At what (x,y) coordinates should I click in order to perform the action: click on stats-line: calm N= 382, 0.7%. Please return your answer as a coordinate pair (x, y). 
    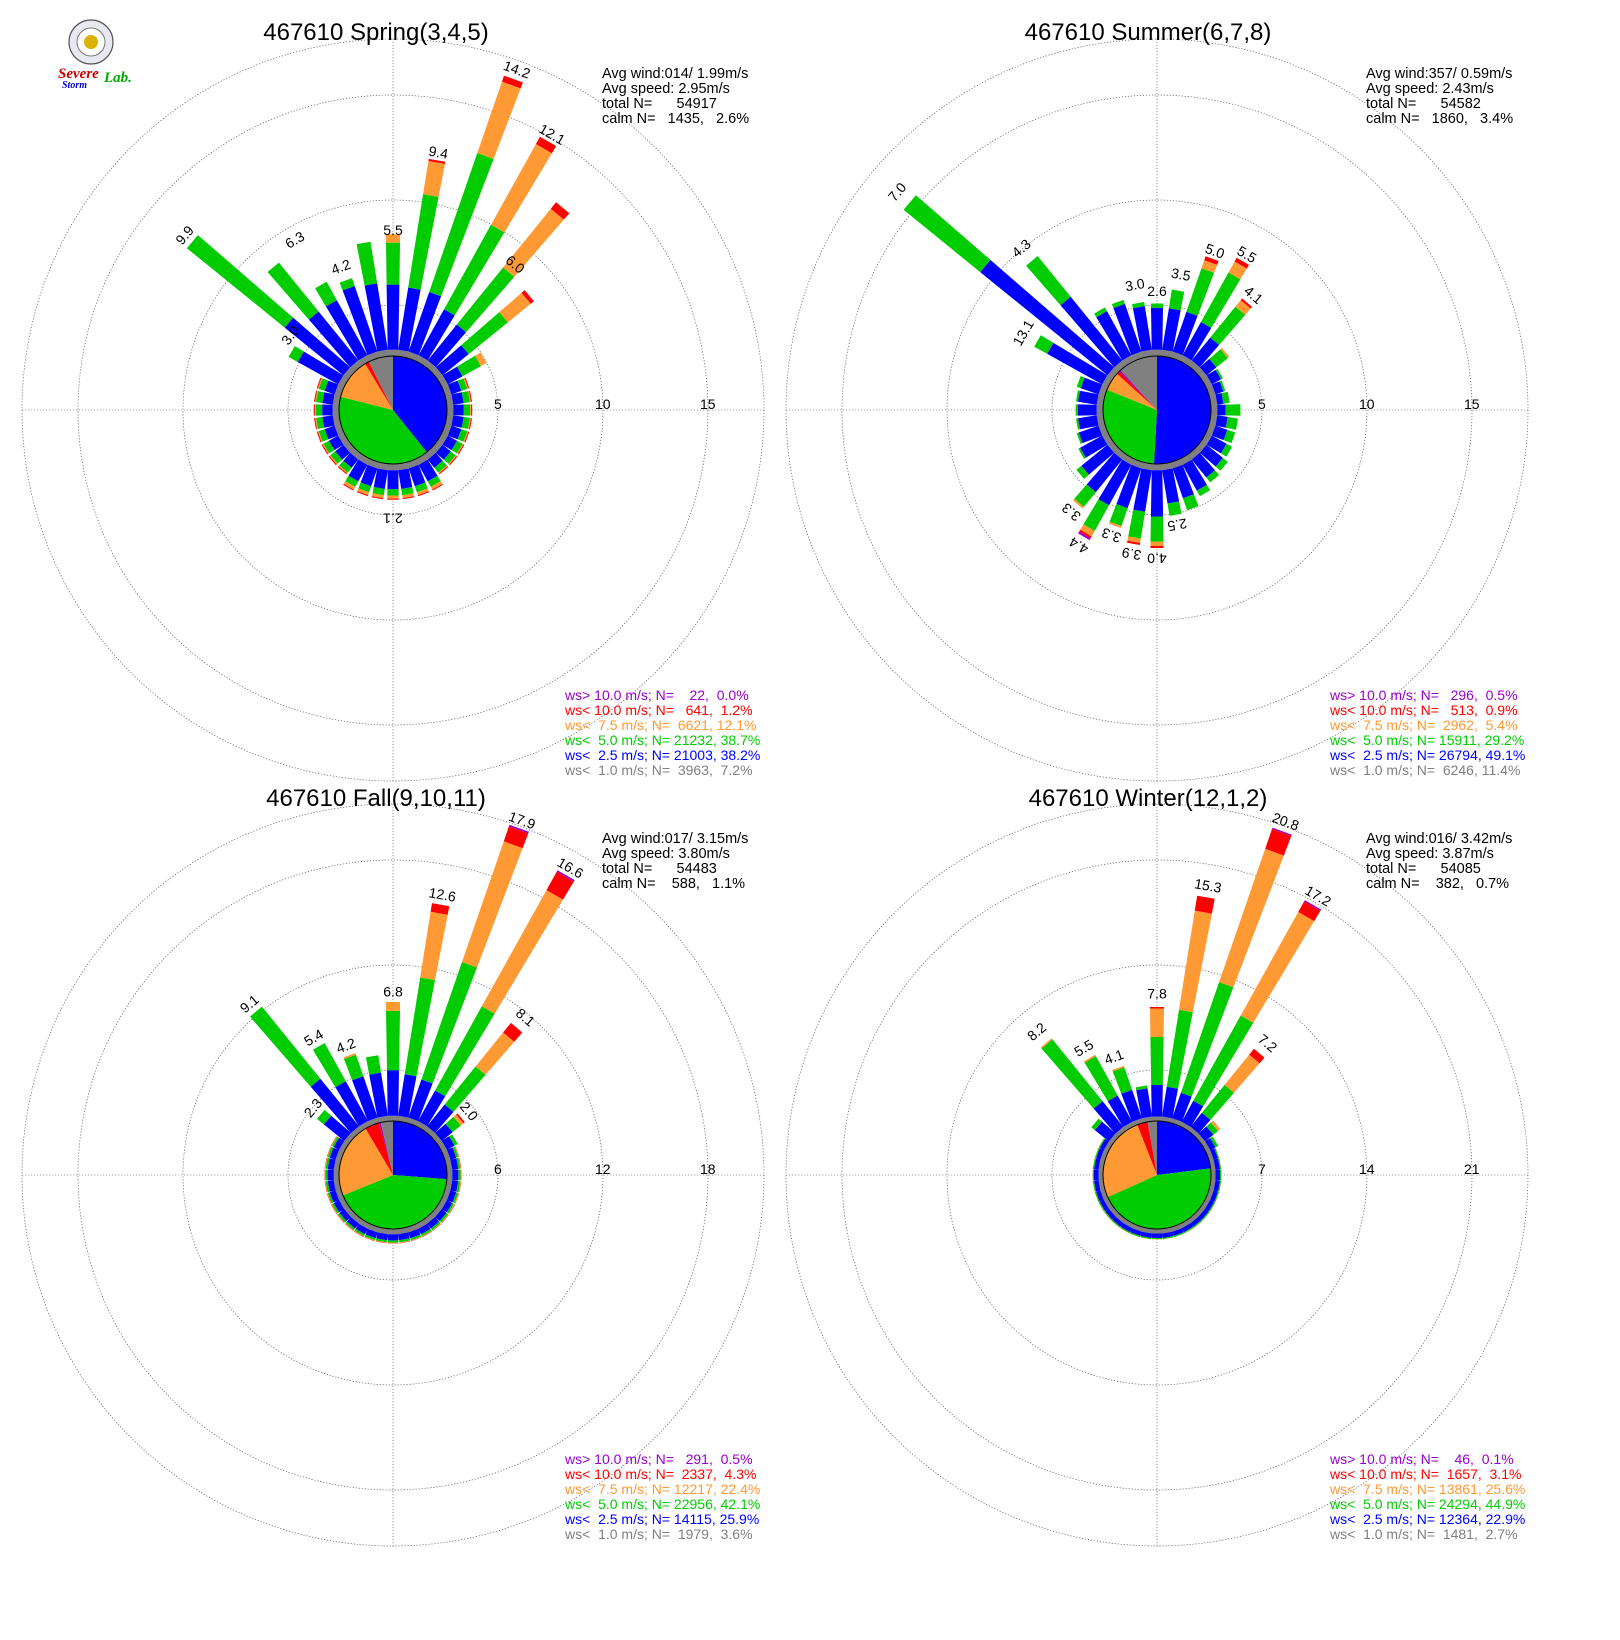
    Looking at the image, I should click on (1437, 884).